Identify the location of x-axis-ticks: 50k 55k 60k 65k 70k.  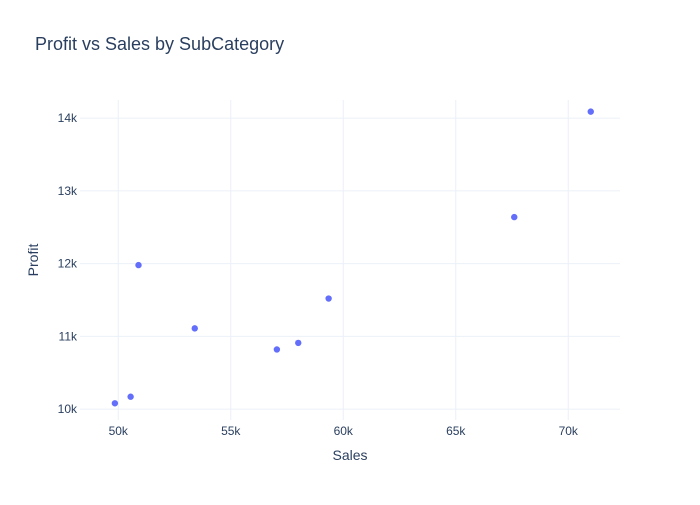
(344, 431).